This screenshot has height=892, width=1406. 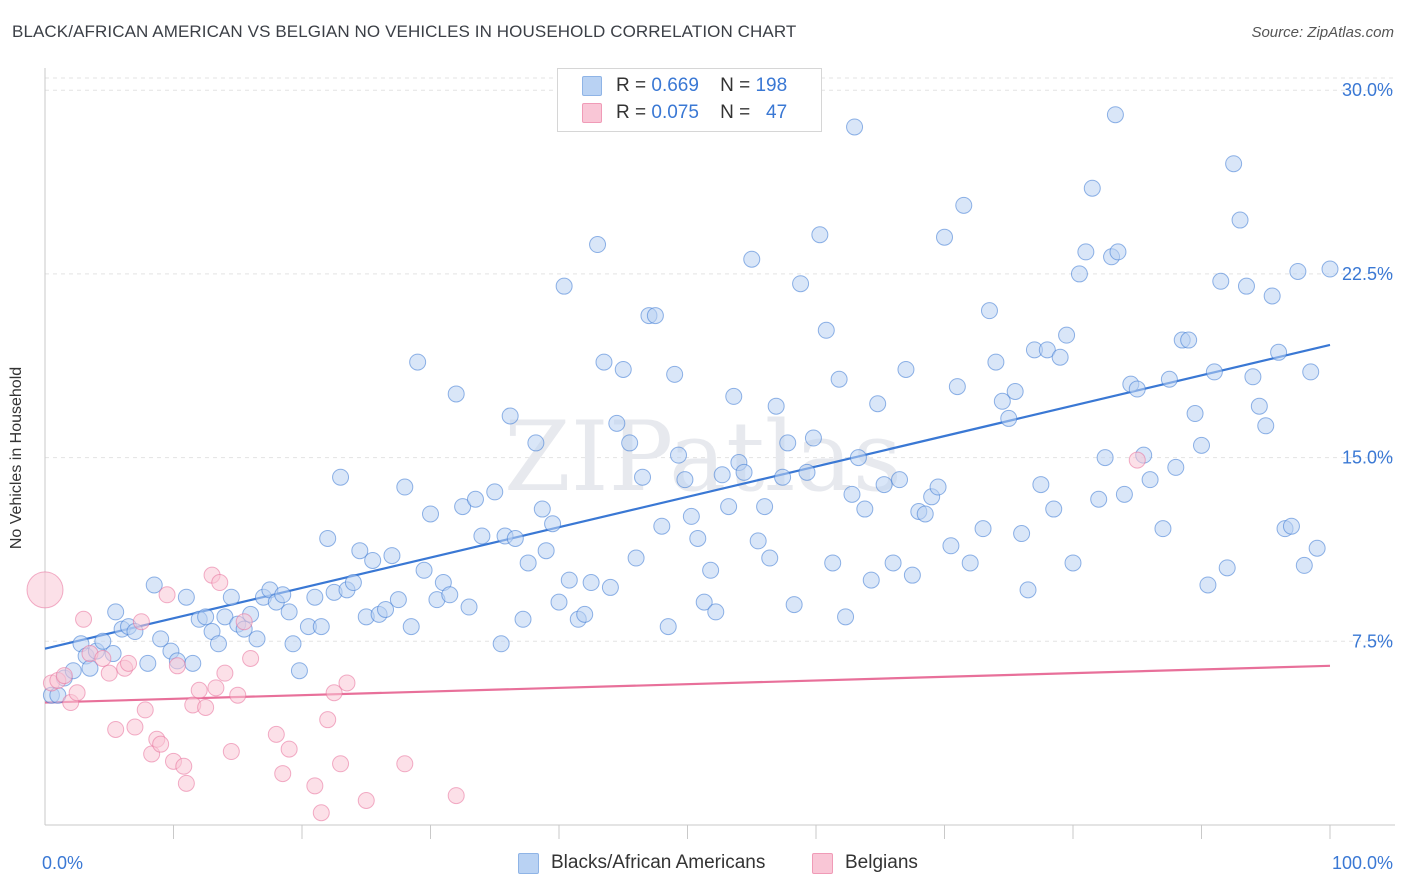 I want to click on r-value: 0.669, so click(x=675, y=85).